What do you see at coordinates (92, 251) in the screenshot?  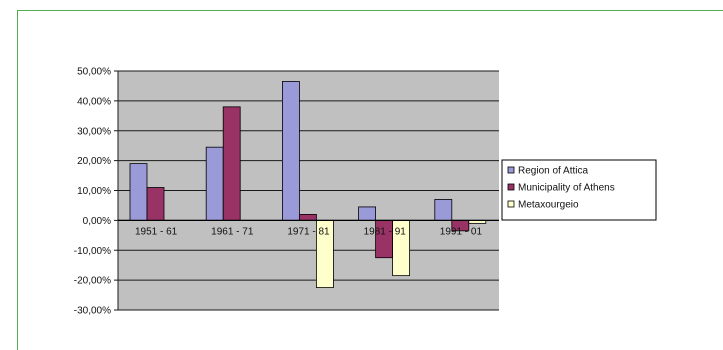 I see `y-tick-label: -10,00%` at bounding box center [92, 251].